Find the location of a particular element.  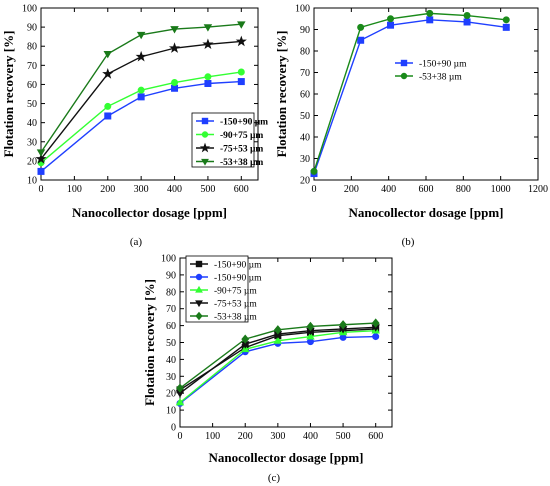

y-tick-label: 10 is located at coordinates (32, 181).